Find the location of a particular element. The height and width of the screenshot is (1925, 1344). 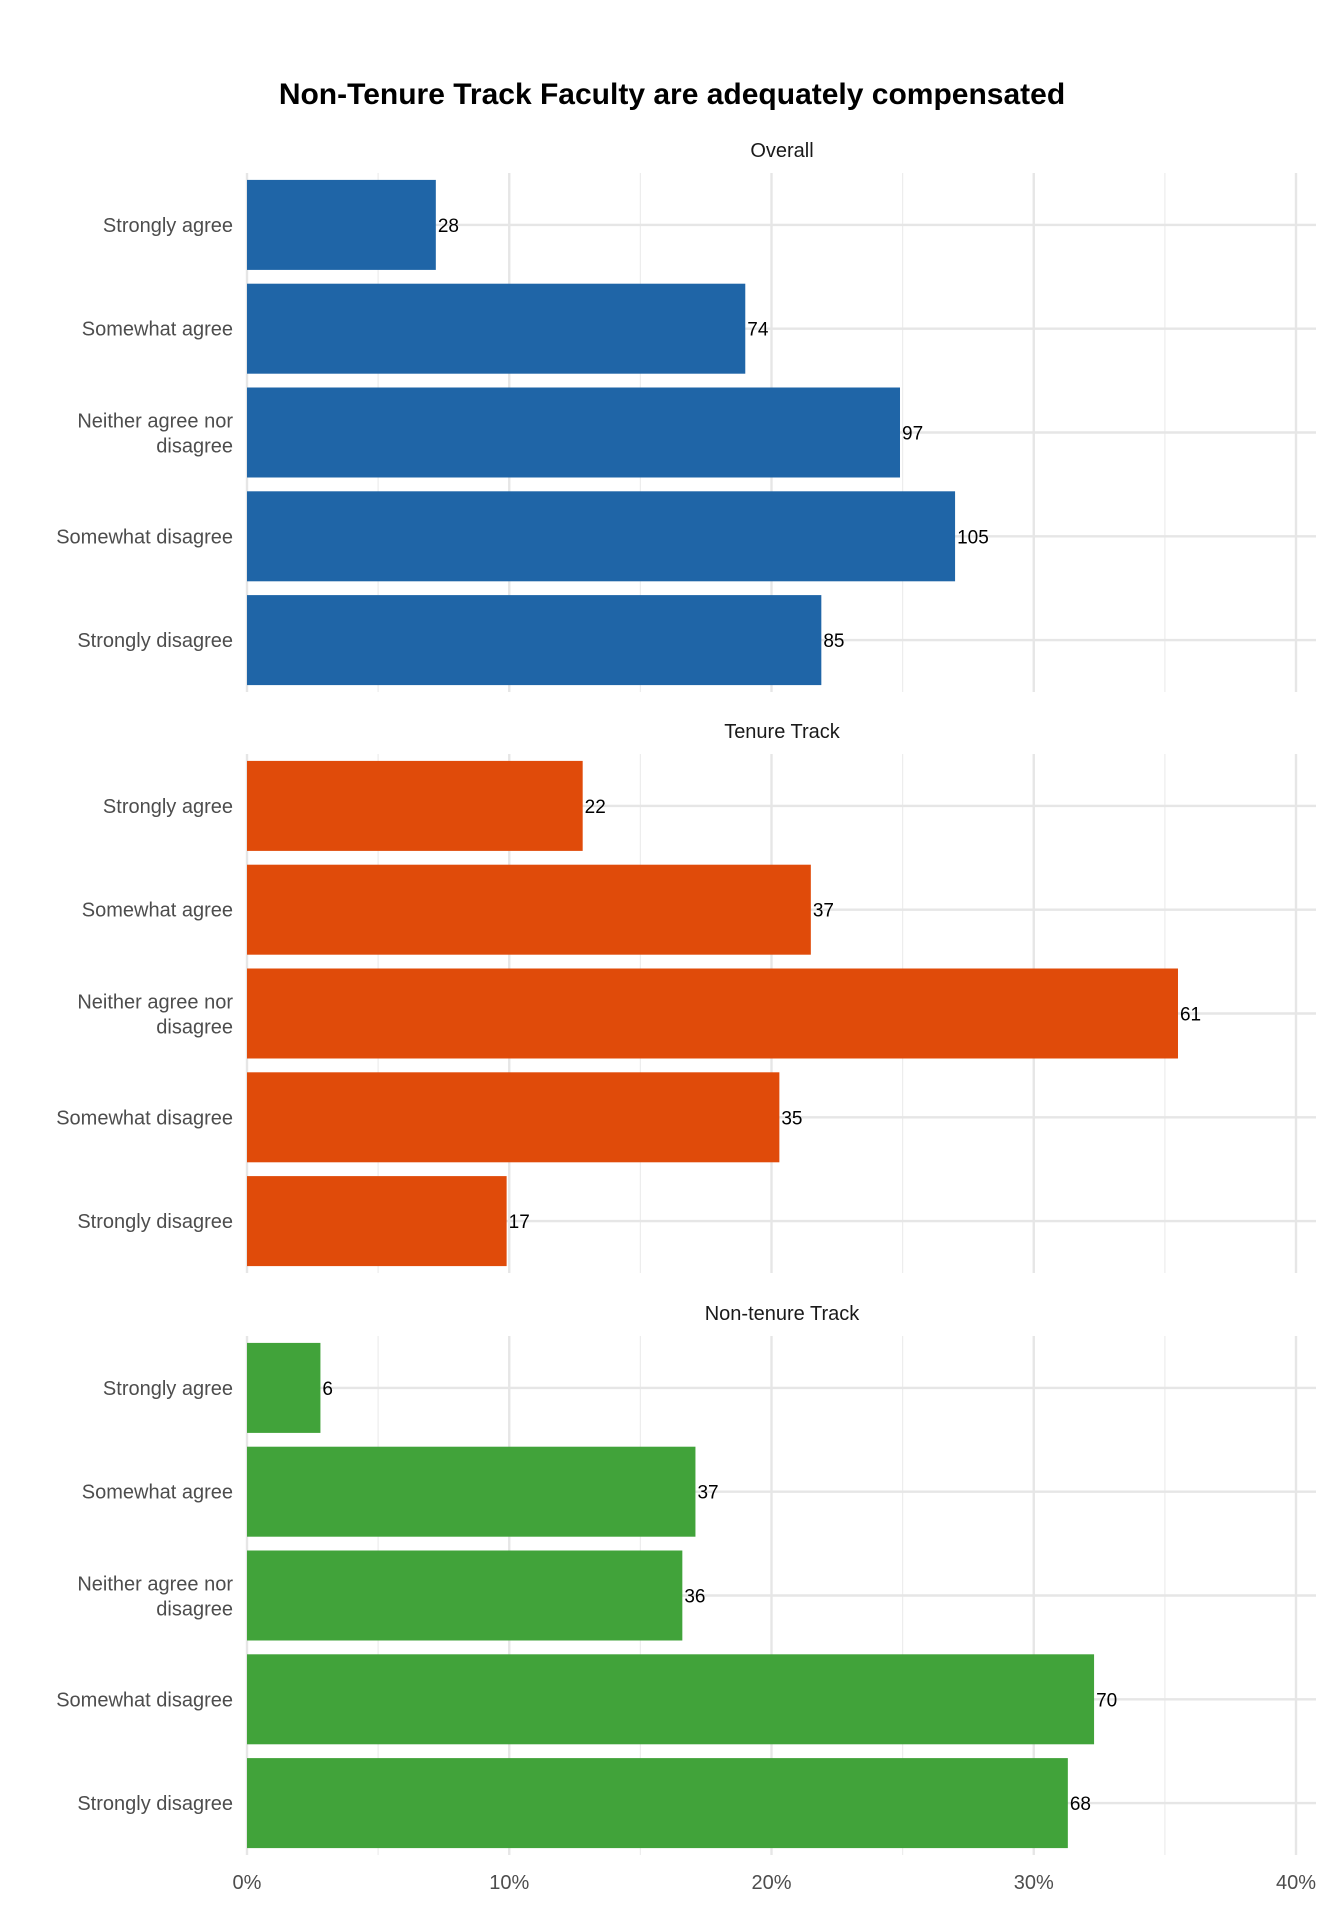

x-tick-label: 0% is located at coordinates (247, 1883).